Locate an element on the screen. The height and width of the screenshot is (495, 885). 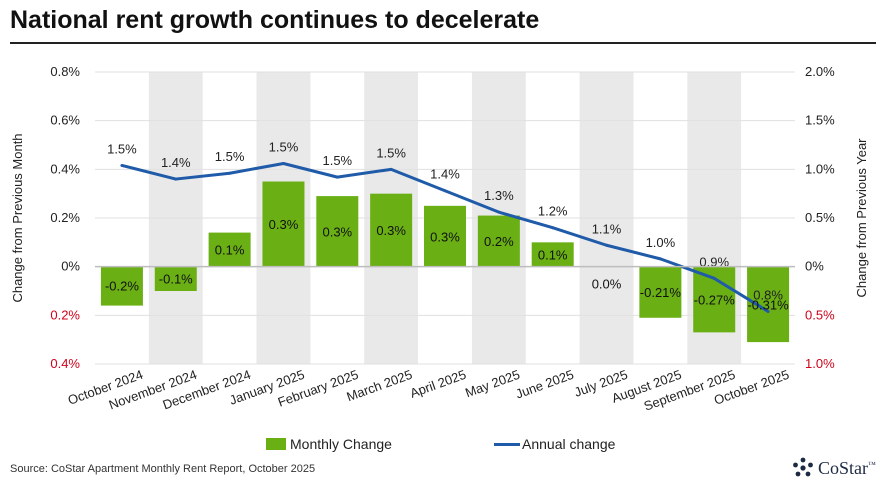
legend-label-monthly: Monthly Change is located at coordinates (341, 444).